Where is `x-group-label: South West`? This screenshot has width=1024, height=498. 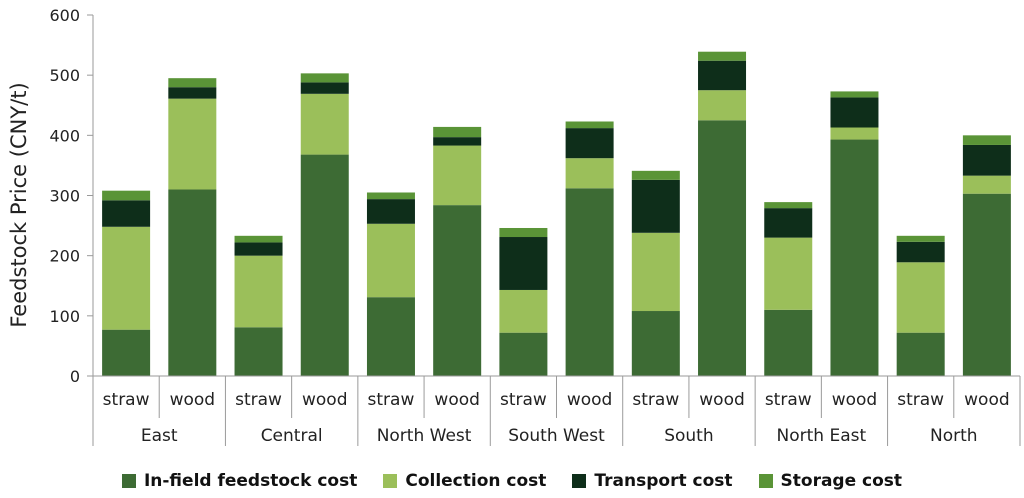 x-group-label: South West is located at coordinates (556, 436).